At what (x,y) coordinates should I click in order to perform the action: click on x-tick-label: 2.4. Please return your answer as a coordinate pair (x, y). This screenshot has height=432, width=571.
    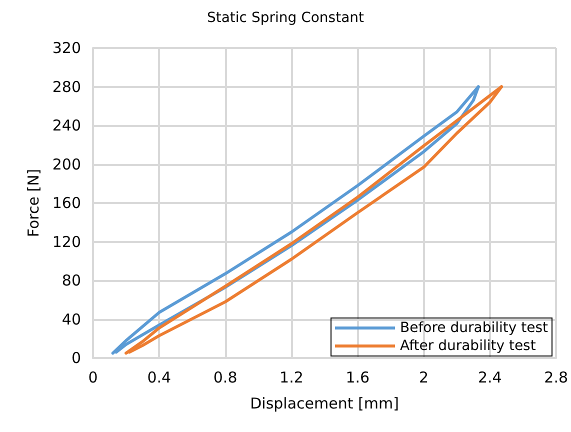
    Looking at the image, I should click on (490, 377).